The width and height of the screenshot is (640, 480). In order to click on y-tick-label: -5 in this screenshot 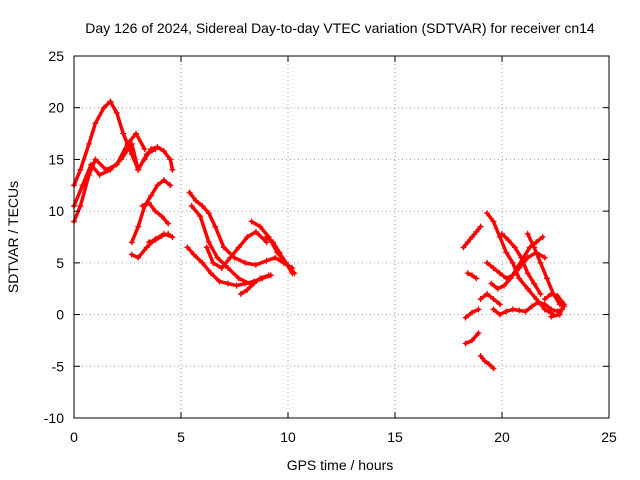, I will do `click(58, 366)`.